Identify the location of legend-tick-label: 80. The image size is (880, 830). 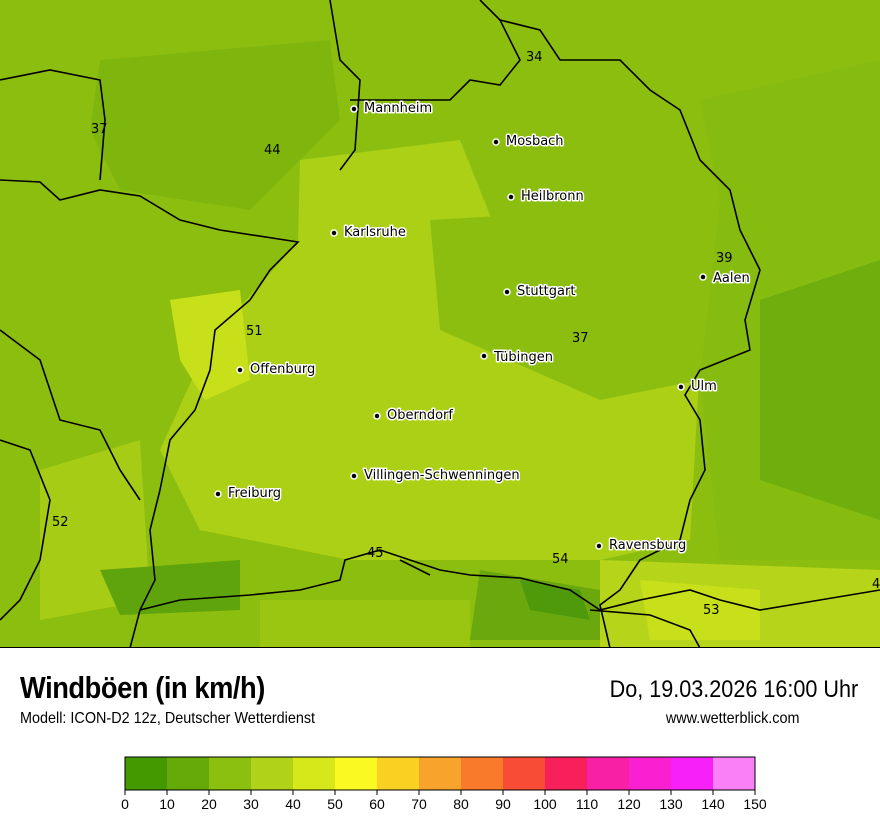
(461, 804).